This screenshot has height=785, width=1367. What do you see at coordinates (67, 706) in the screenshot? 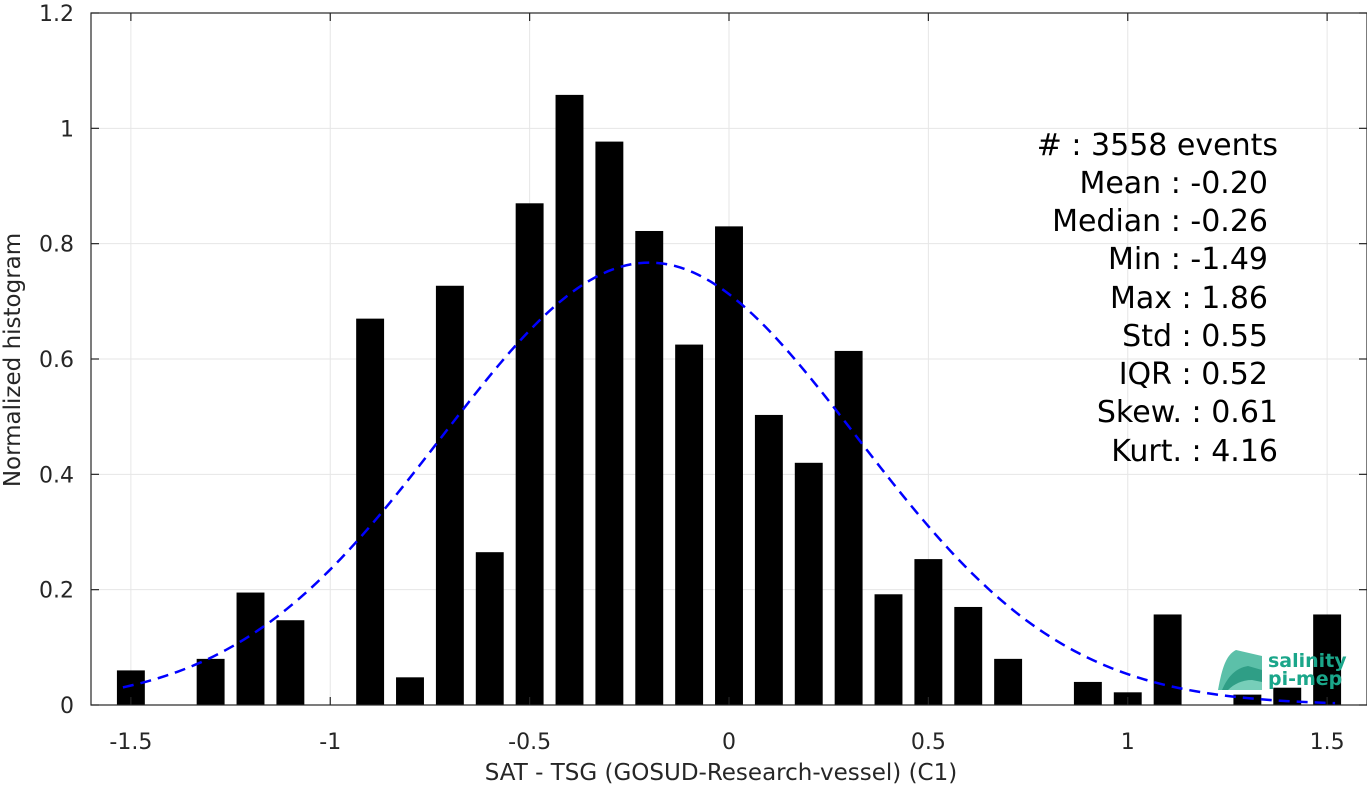
I see `y-tick-label-0: 0` at bounding box center [67, 706].